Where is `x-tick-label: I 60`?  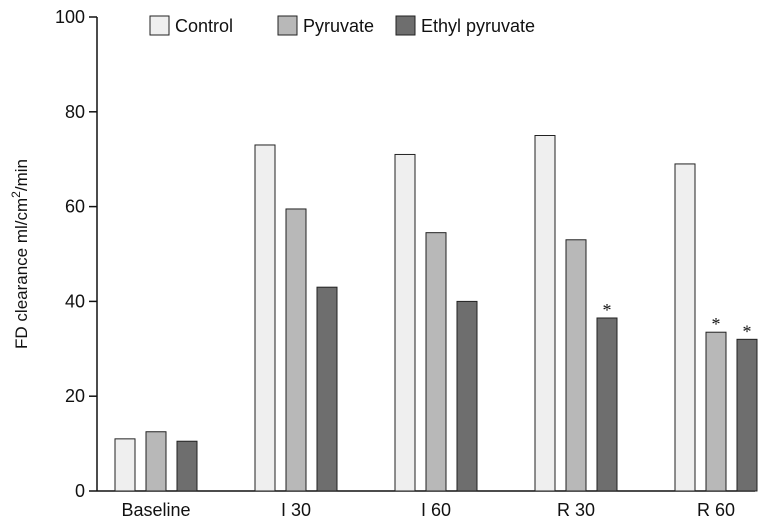 x-tick-label: I 60 is located at coordinates (436, 510).